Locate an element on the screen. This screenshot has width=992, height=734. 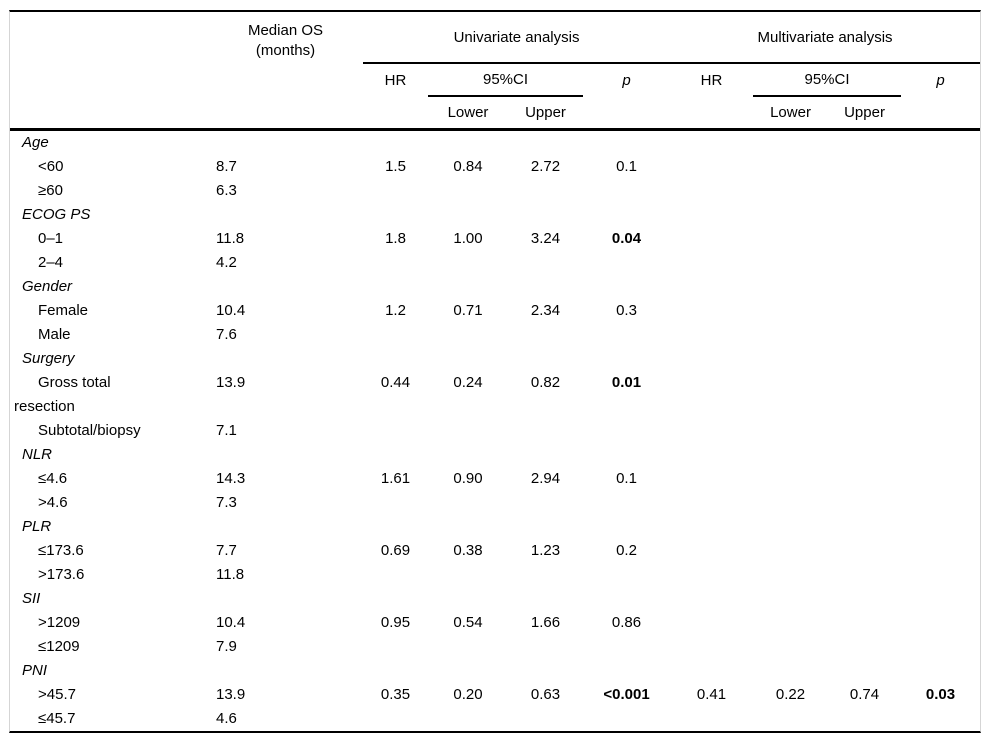
uni-hr-cell: 1.8 is located at coordinates (395, 238).